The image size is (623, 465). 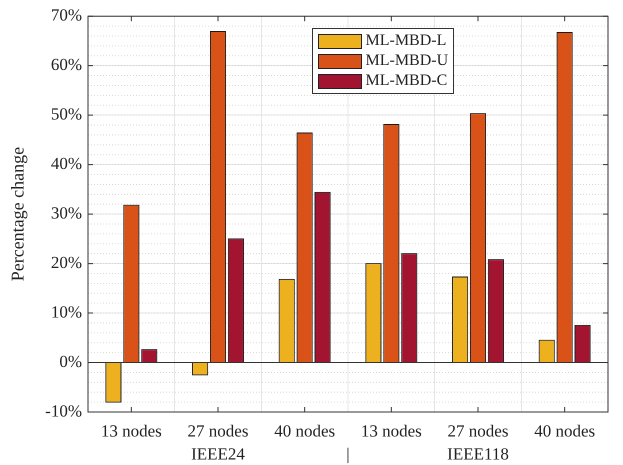 What do you see at coordinates (66, 114) in the screenshot?
I see `y-tick-label: 50%` at bounding box center [66, 114].